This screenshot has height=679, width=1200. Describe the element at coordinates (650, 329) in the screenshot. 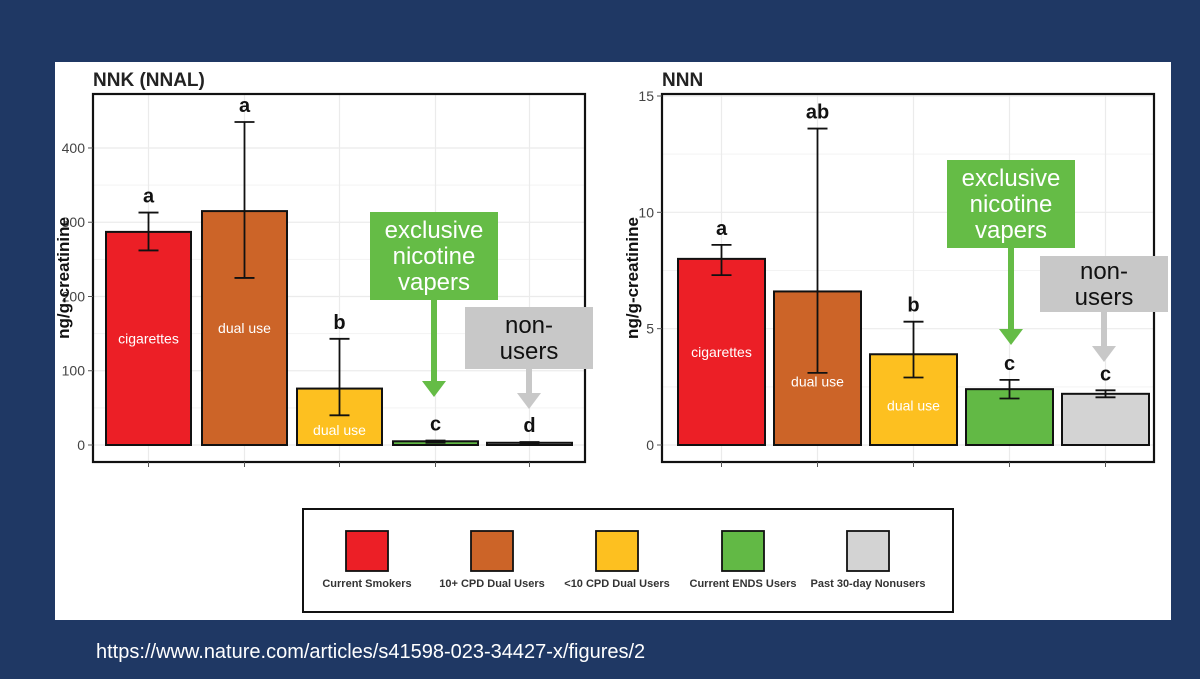

I see `y-tick-label: 5` at that location.